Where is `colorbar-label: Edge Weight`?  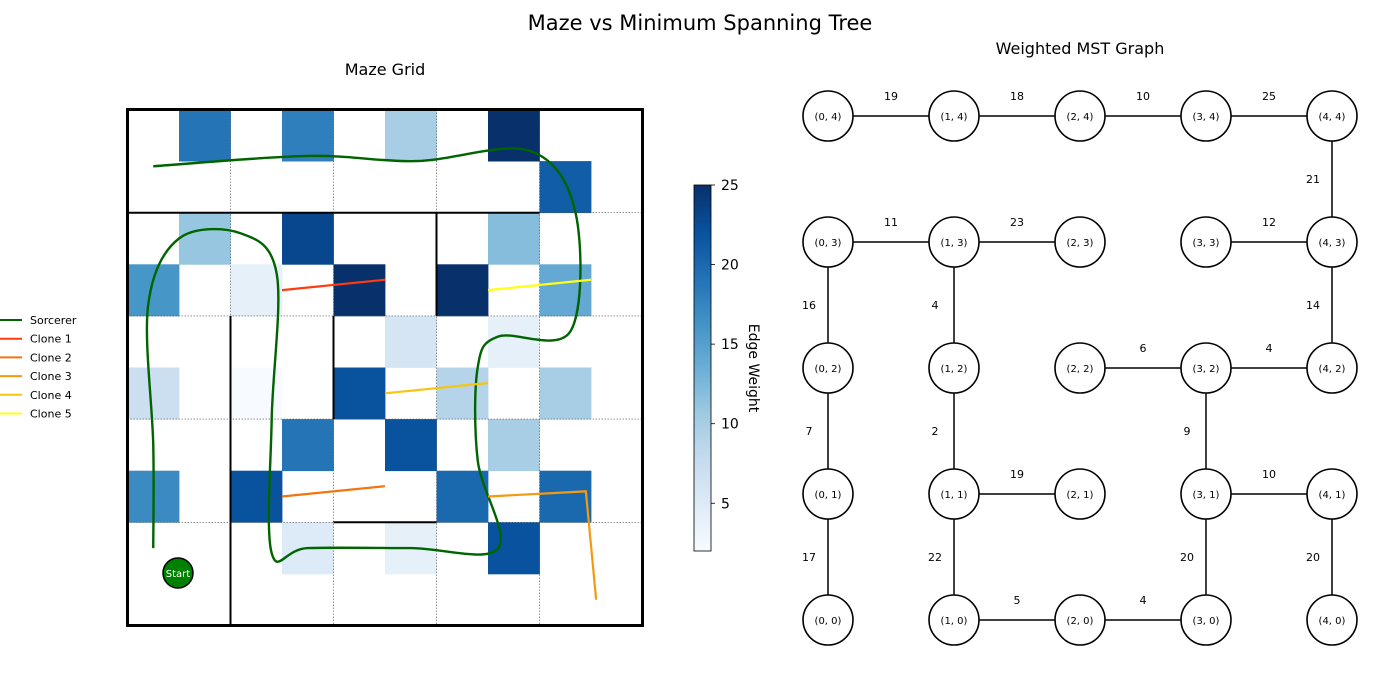
colorbar-label: Edge Weight is located at coordinates (753, 368).